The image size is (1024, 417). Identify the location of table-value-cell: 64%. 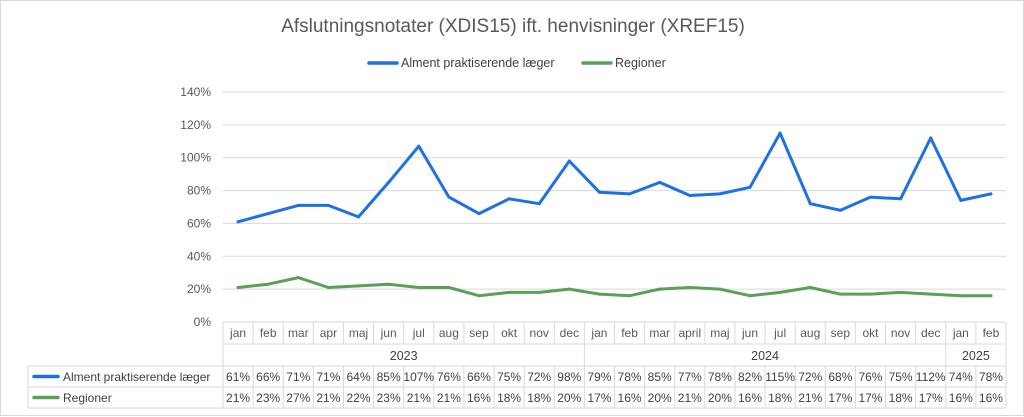
(359, 377).